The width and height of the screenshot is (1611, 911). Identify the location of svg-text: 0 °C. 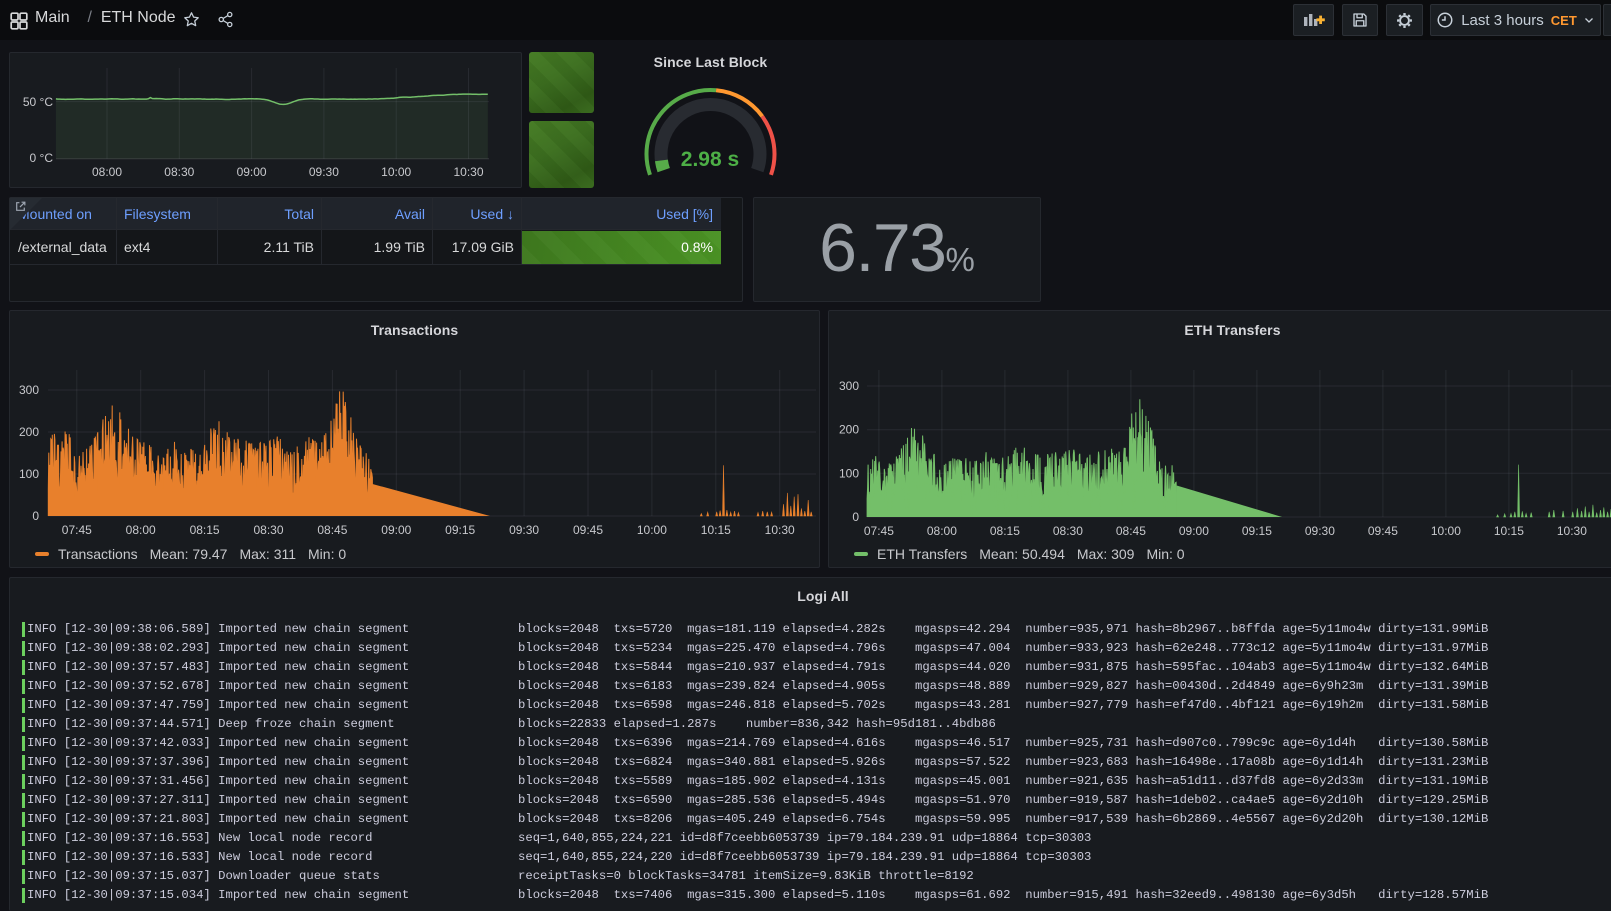
(42, 158).